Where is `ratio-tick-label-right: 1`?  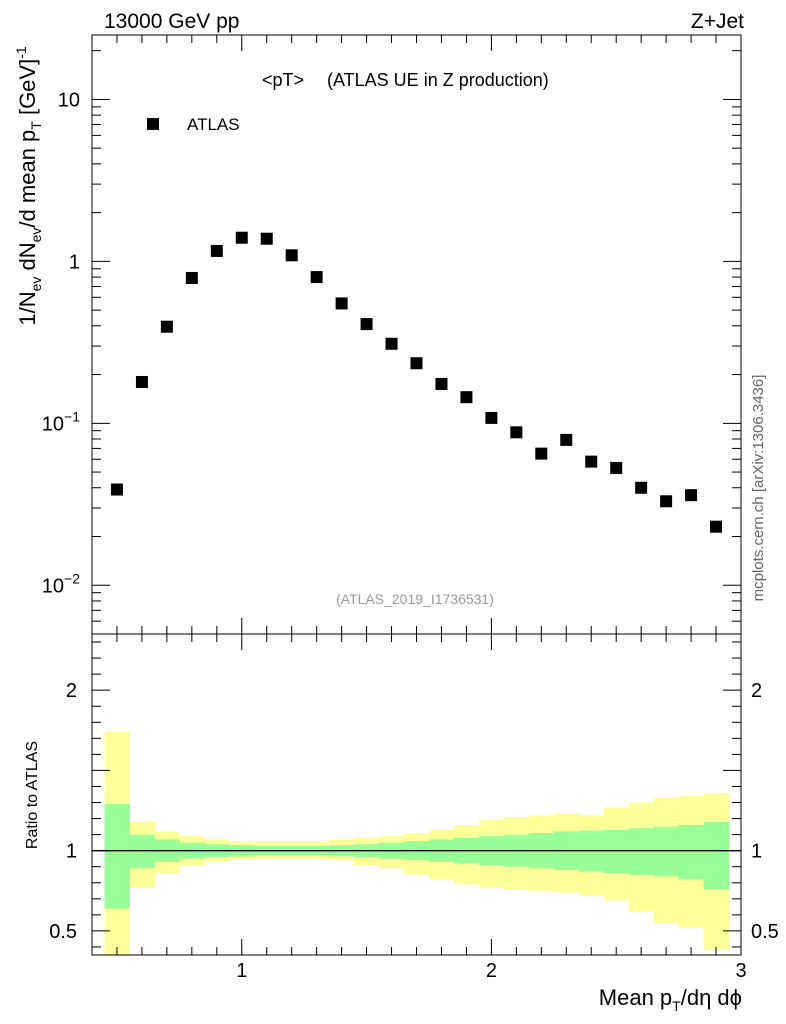
ratio-tick-label-right: 1 is located at coordinates (756, 852).